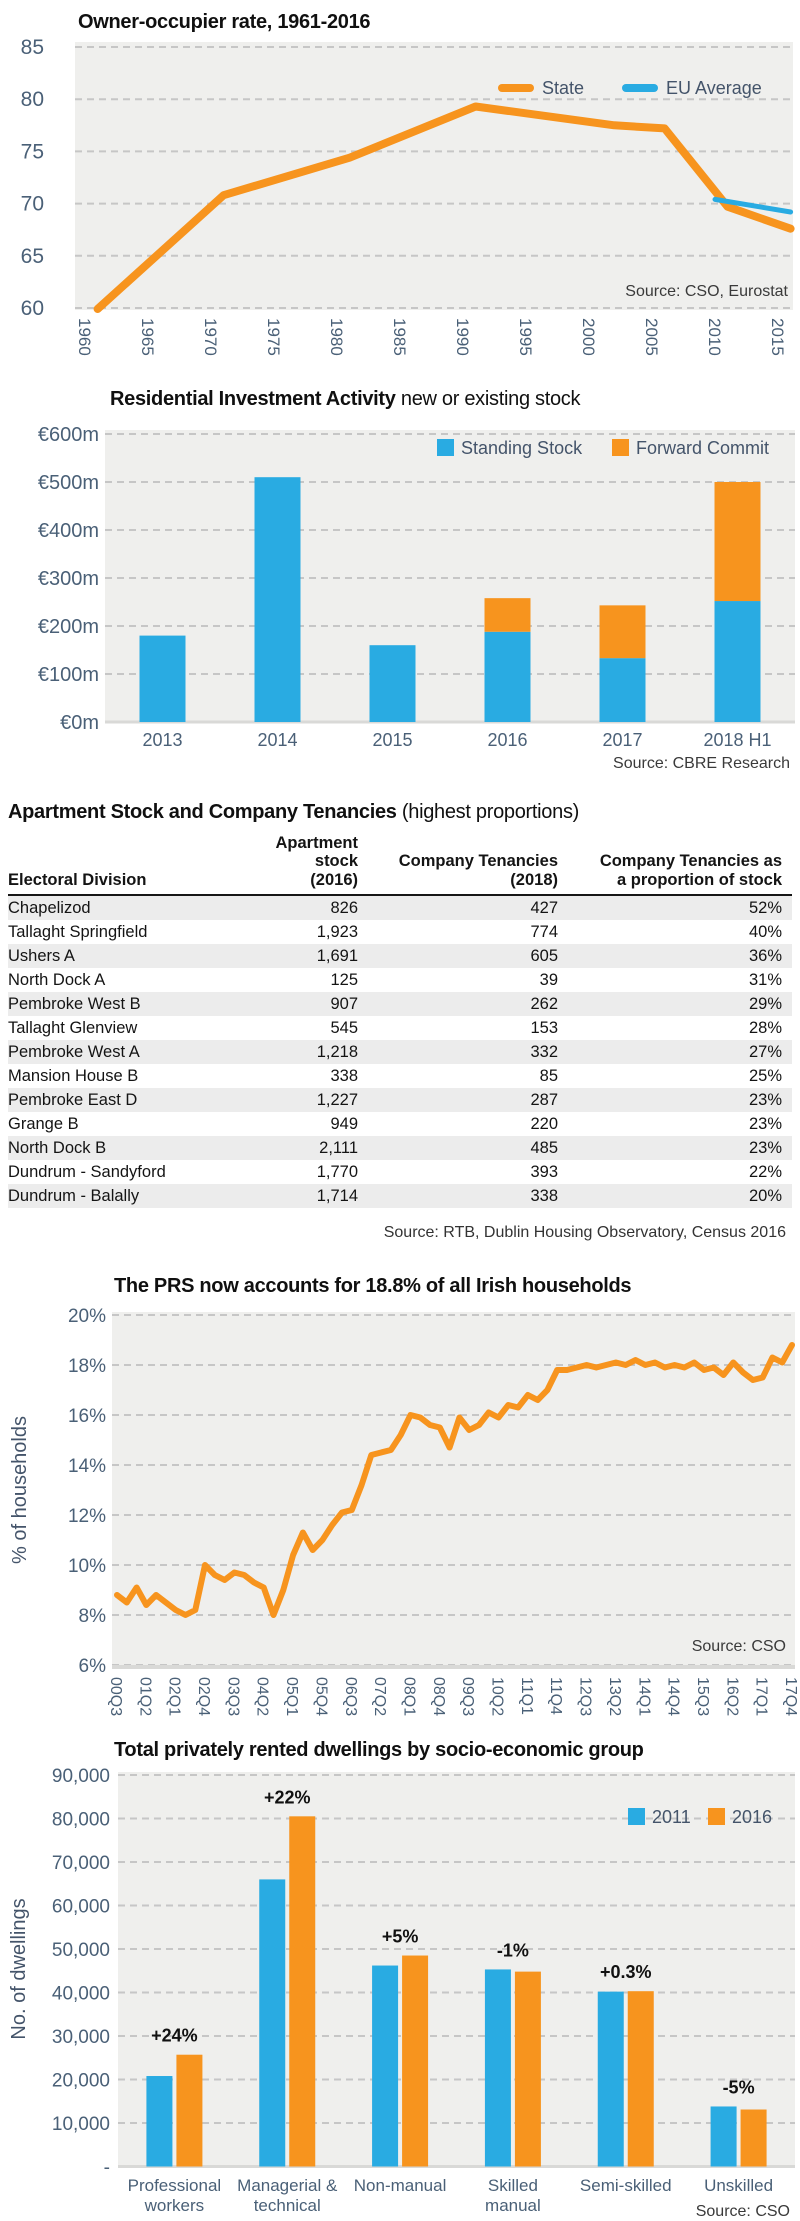 The width and height of the screenshot is (800, 2221). I want to click on pct-change-label: +5%, so click(400, 1937).